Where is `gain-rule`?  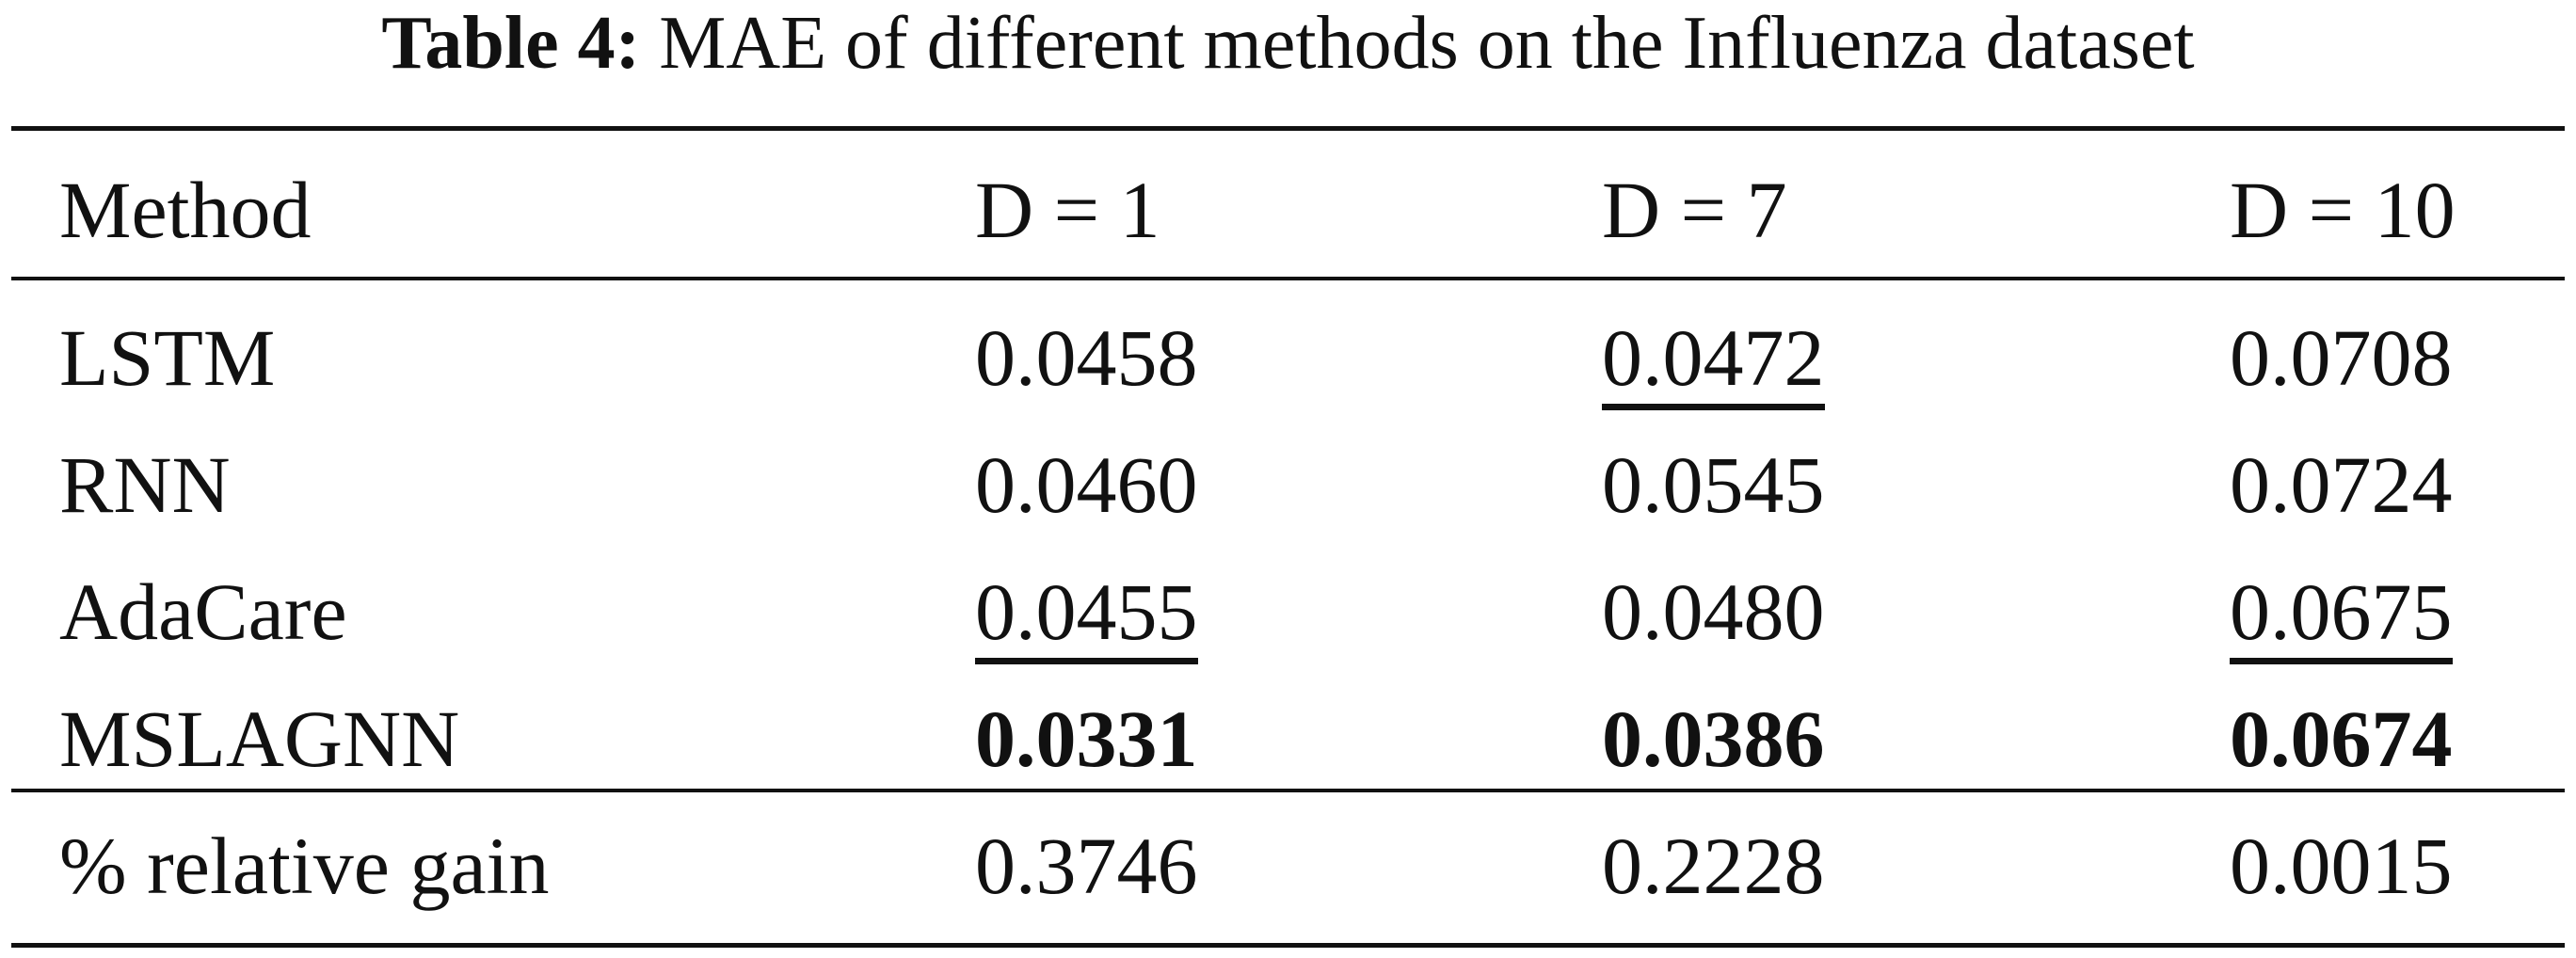 gain-rule is located at coordinates (1288, 790).